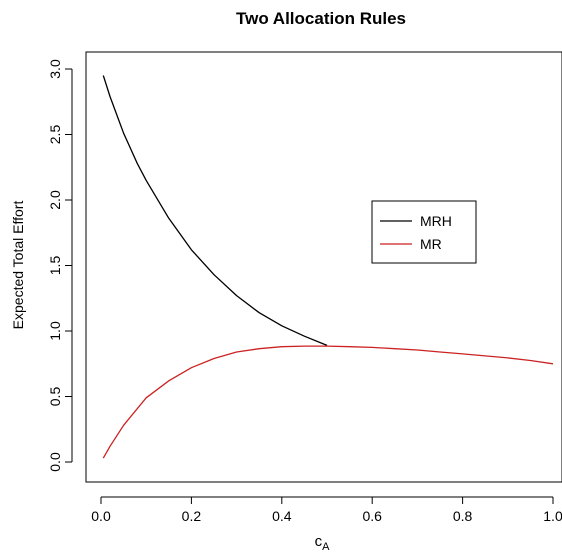 The height and width of the screenshot is (557, 562). Describe the element at coordinates (55, 462) in the screenshot. I see `y-tick-label: 0.0` at that location.